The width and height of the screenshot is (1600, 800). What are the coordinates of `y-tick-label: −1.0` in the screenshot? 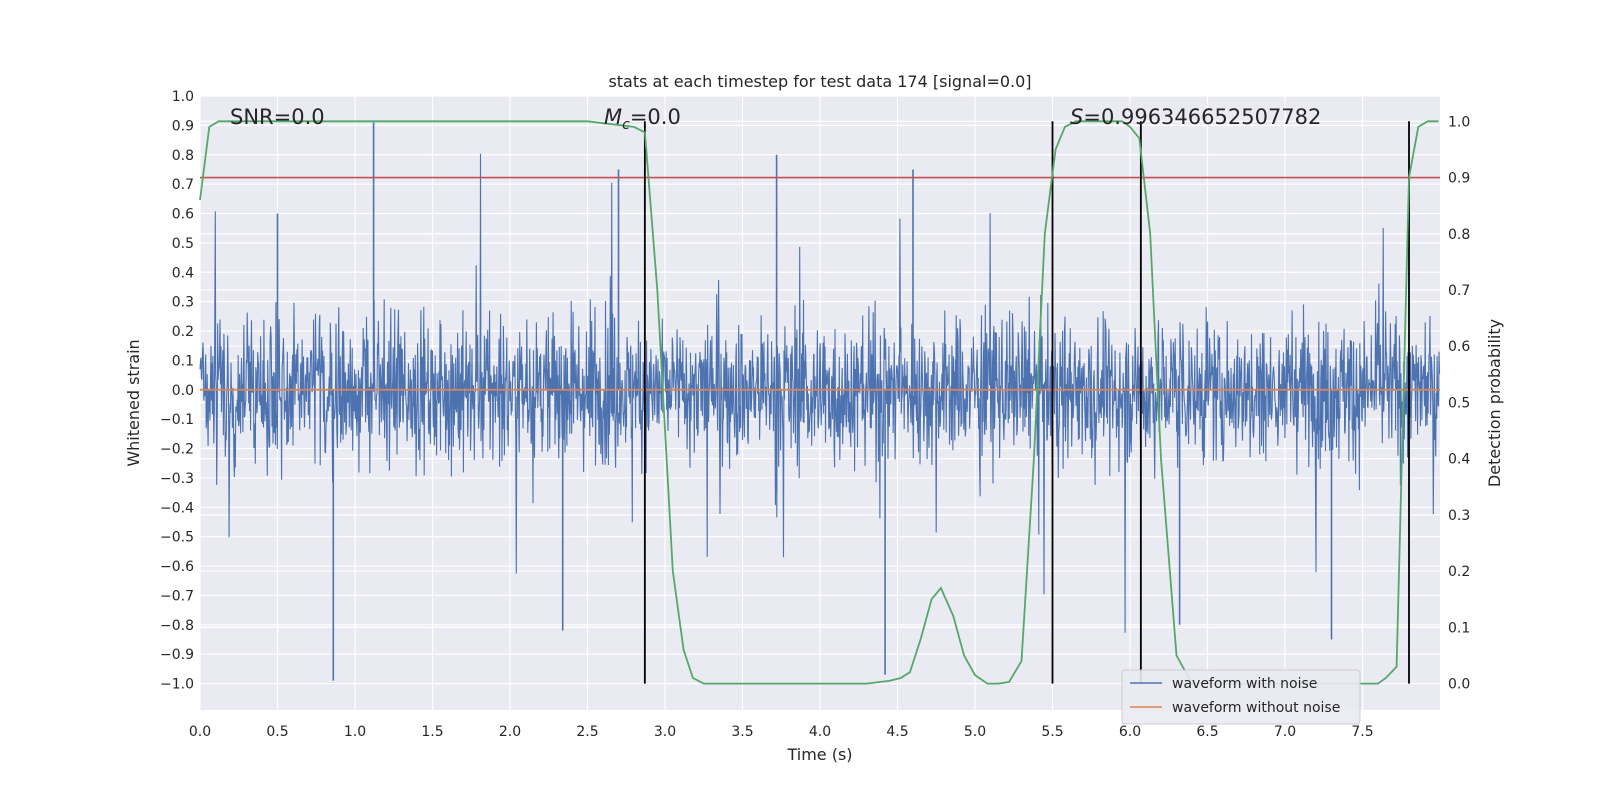 It's located at (177, 685).